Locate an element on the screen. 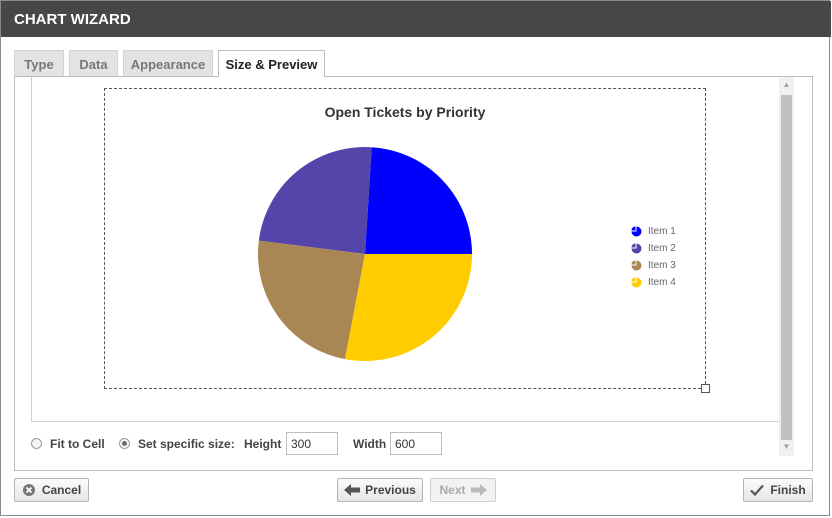  height-label: Height is located at coordinates (263, 444).